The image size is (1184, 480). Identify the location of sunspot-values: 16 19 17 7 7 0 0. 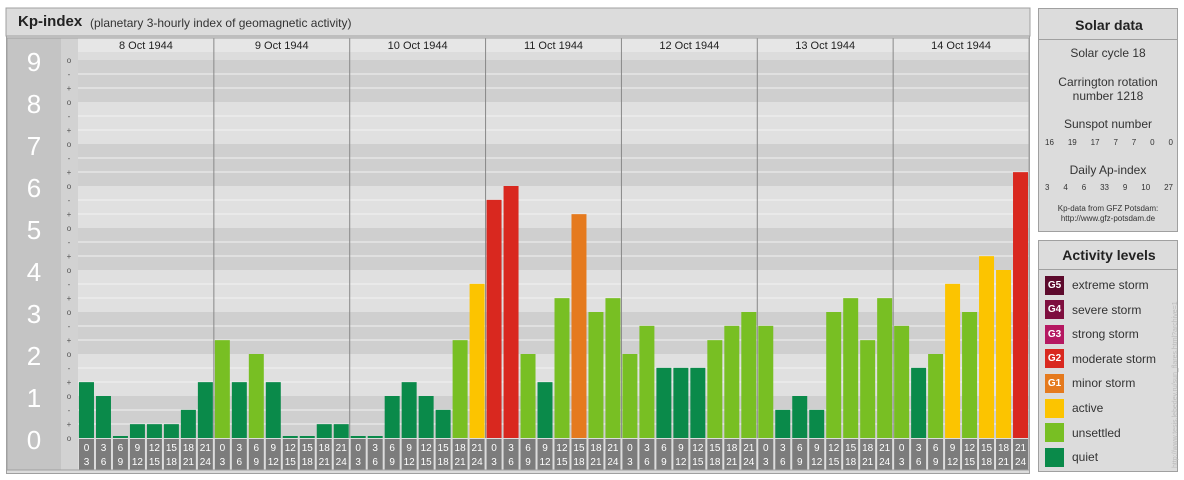
(1109, 142).